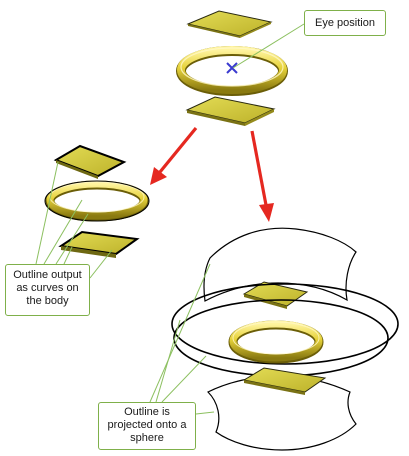  I want to click on left-upper-plate-edge, so click(77, 169).